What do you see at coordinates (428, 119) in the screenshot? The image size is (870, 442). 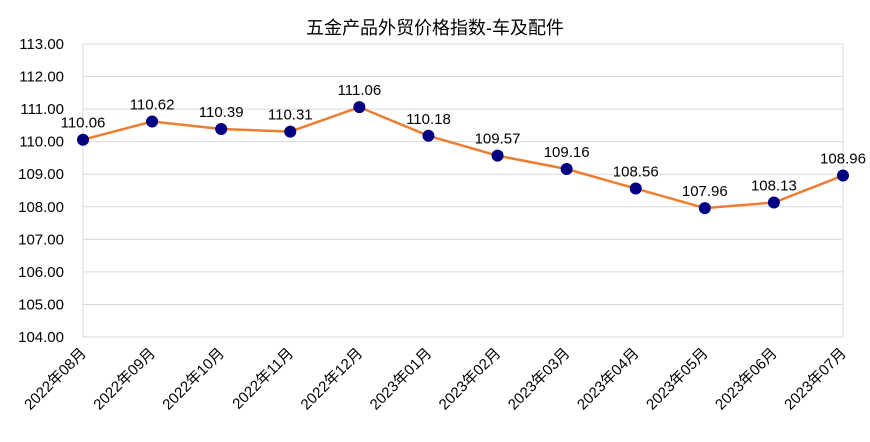 I see `data-label: 110.18` at bounding box center [428, 119].